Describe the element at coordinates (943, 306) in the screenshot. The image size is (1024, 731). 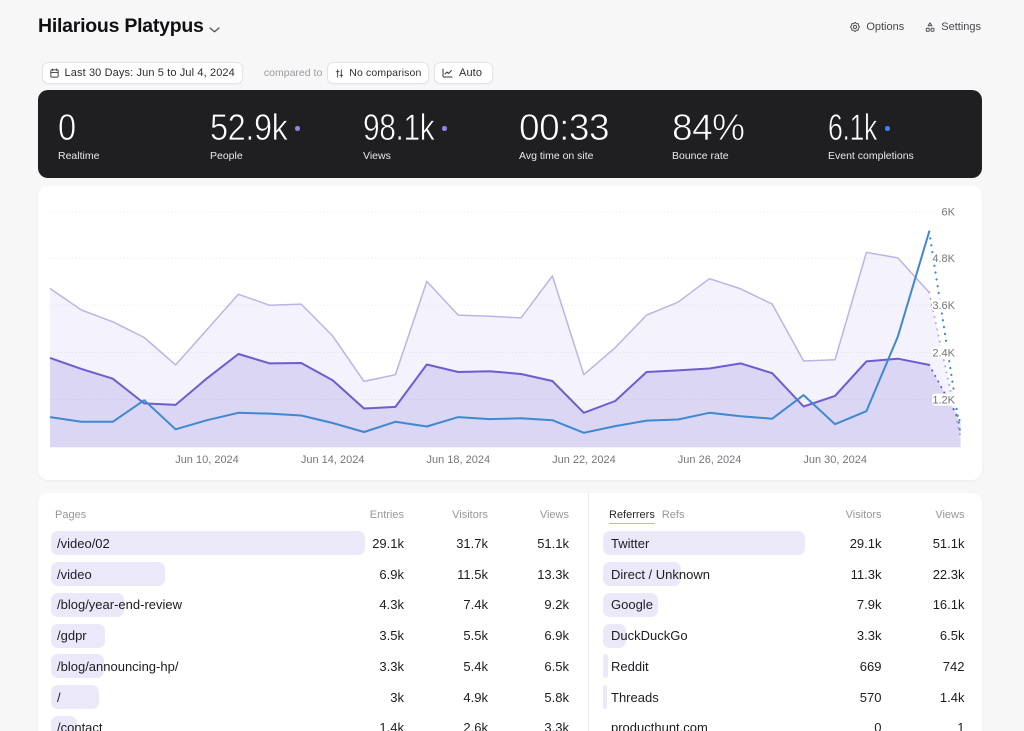
I see `svg-text: 3.6K` at that location.